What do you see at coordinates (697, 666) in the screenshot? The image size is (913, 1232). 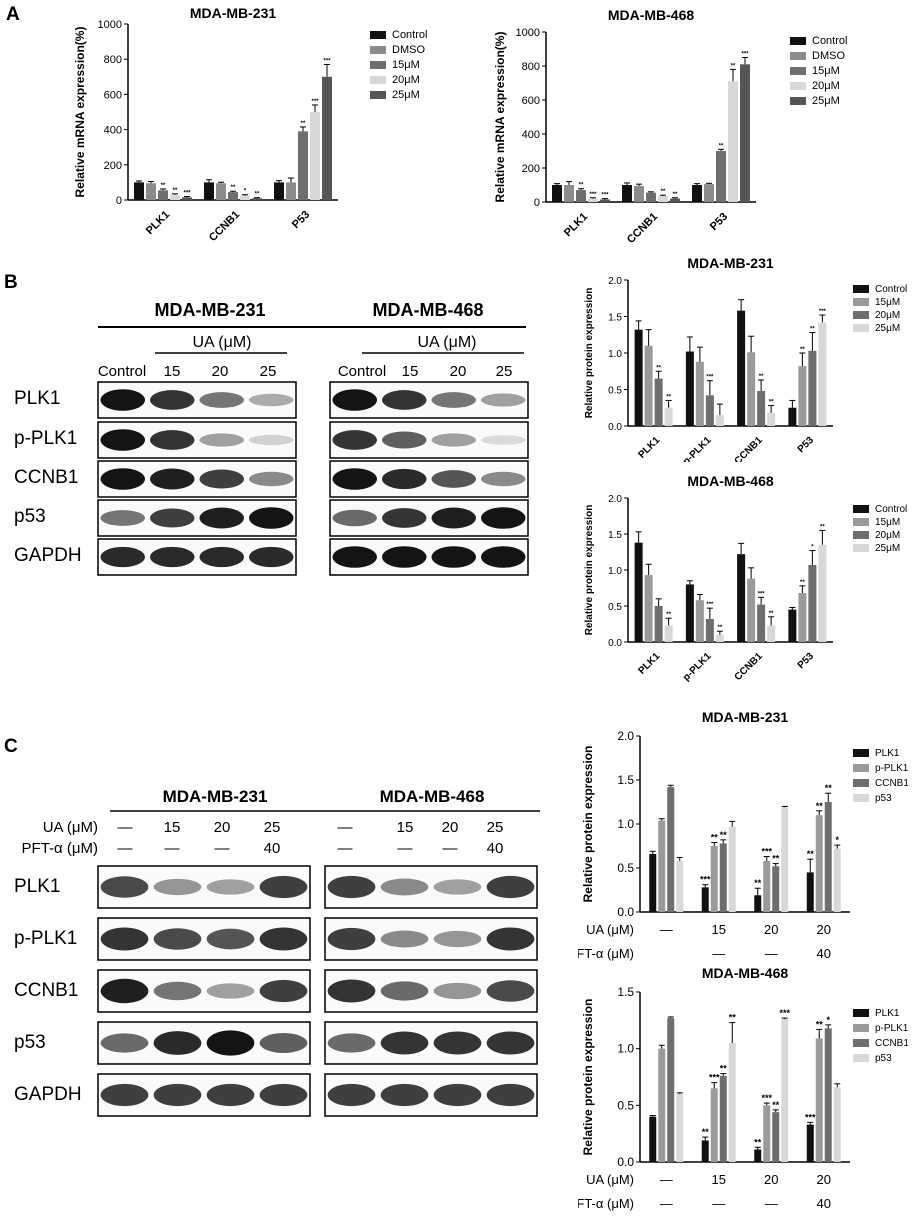 I see `x-tick-label: p-PLK1` at bounding box center [697, 666].